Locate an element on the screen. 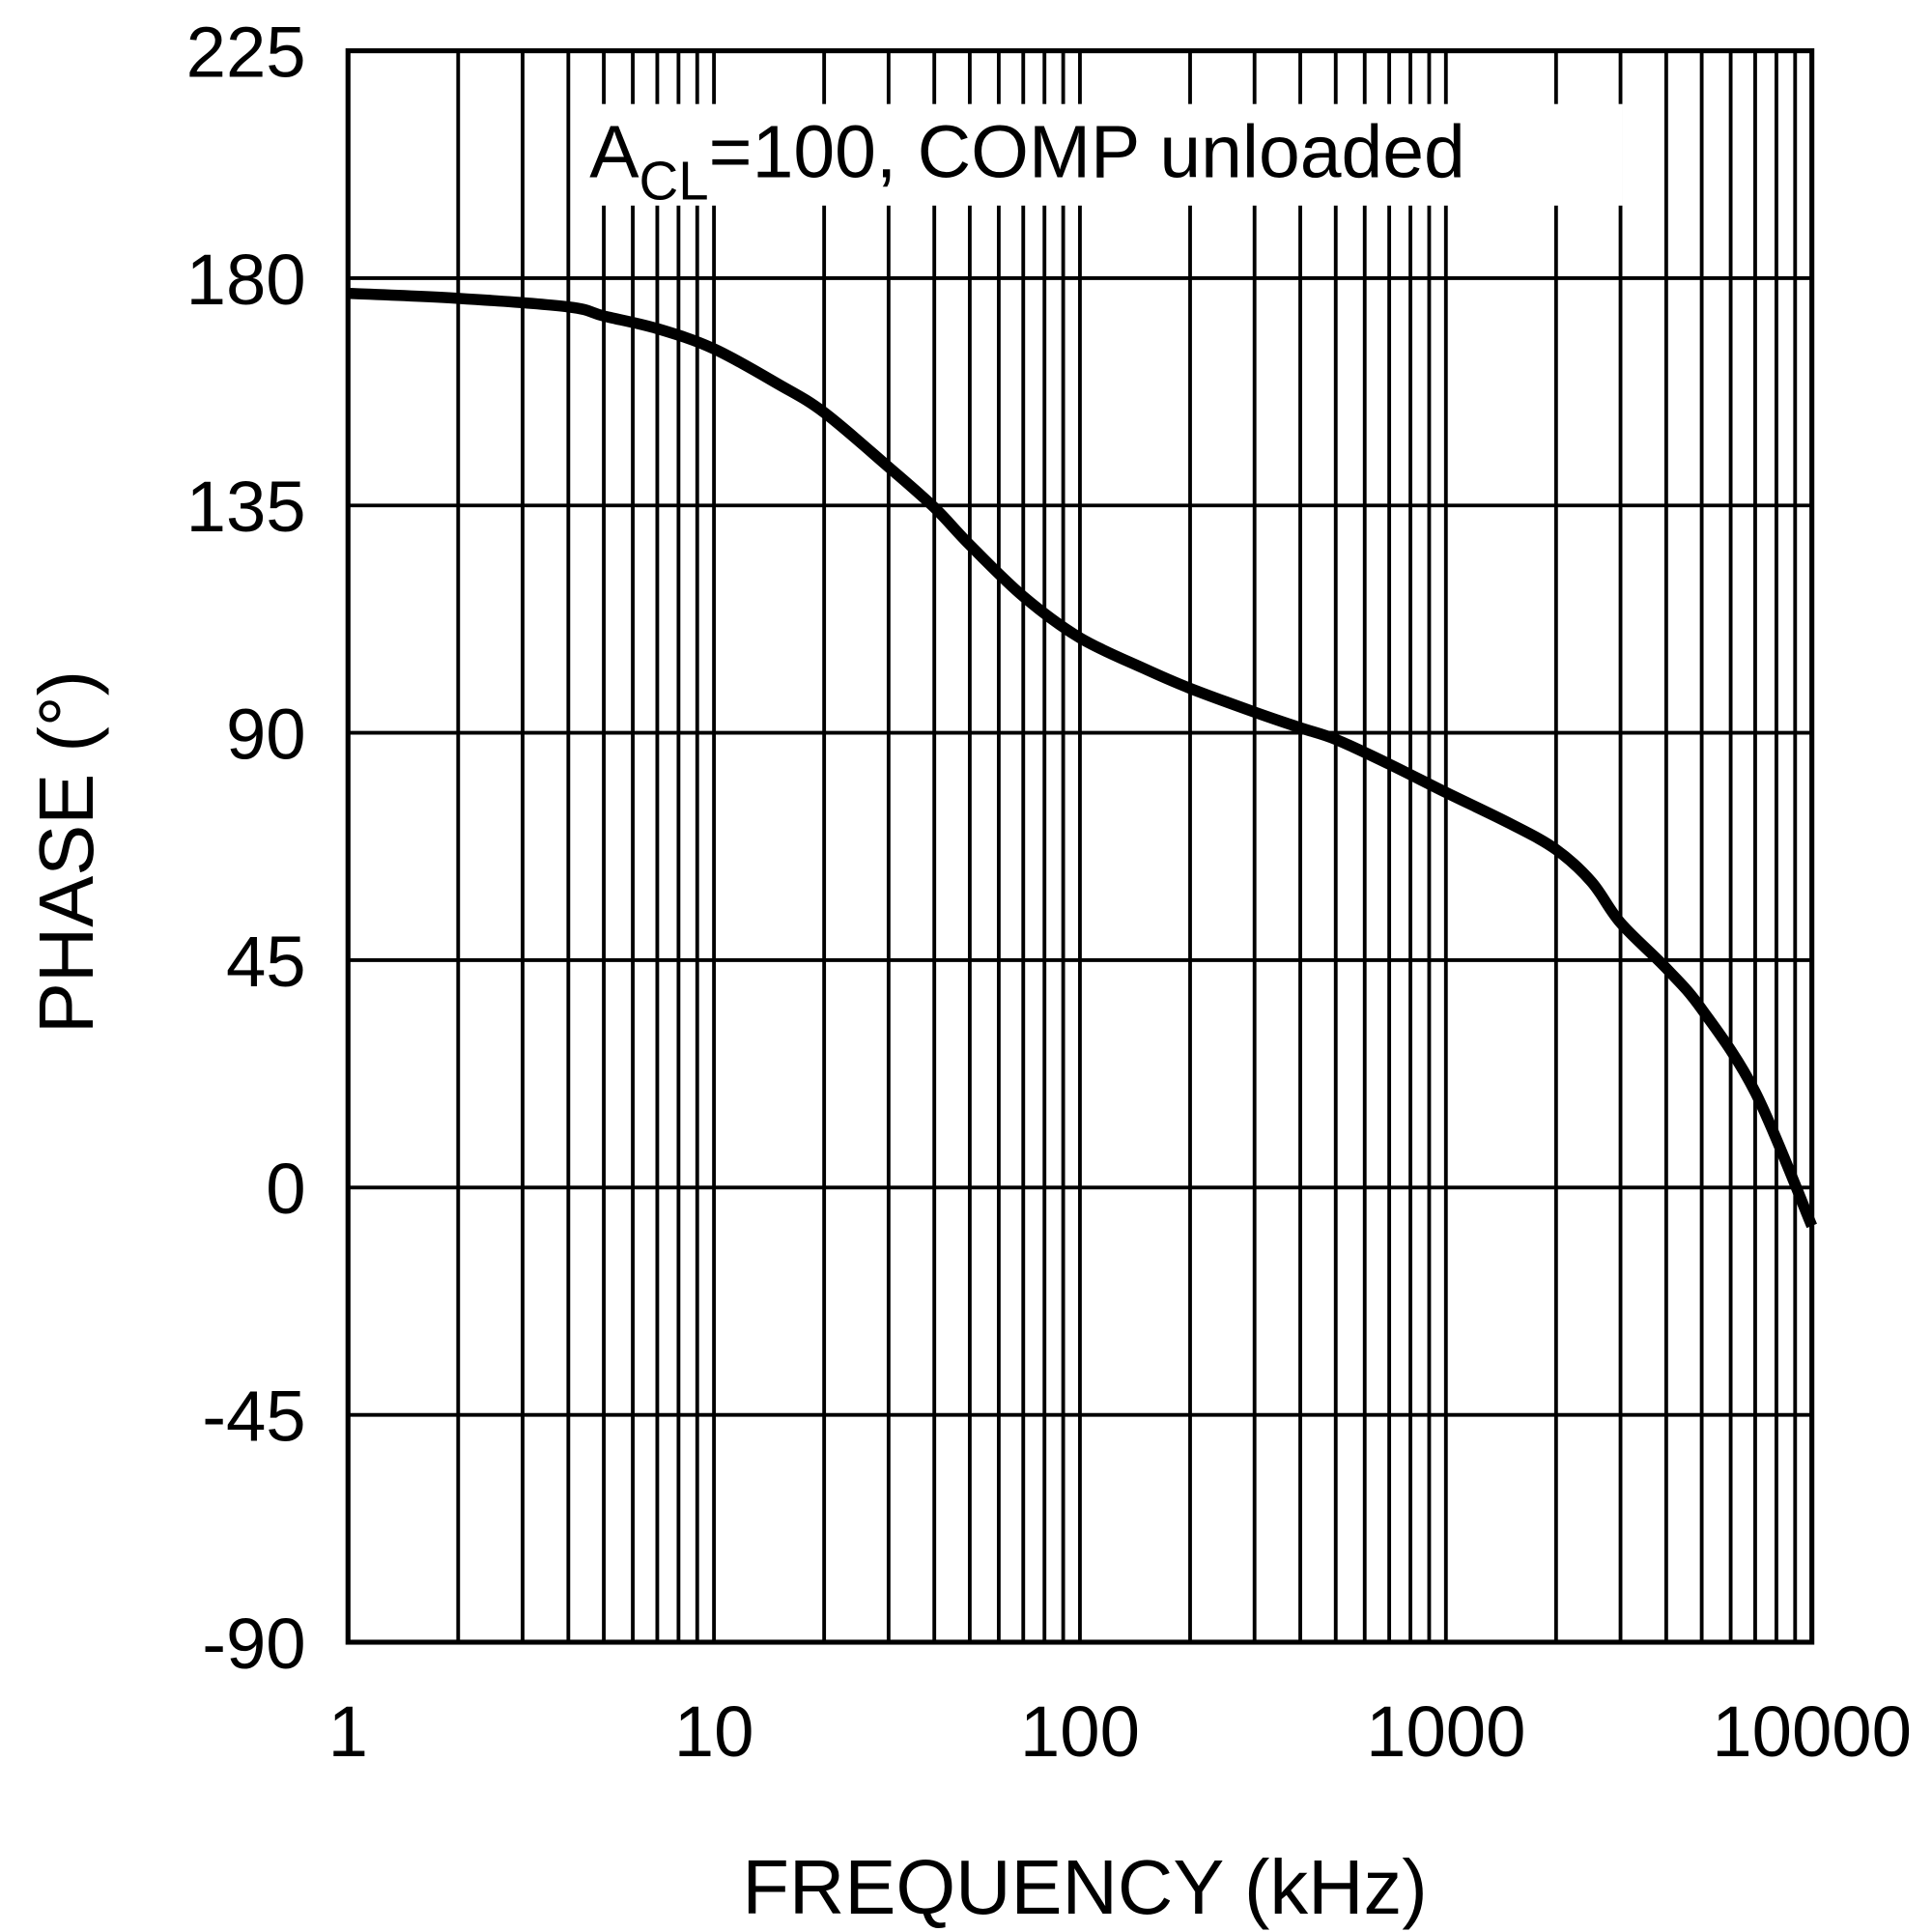 Image resolution: width=1932 pixels, height=1932 pixels. y-tick-label: 0 is located at coordinates (285, 1189).